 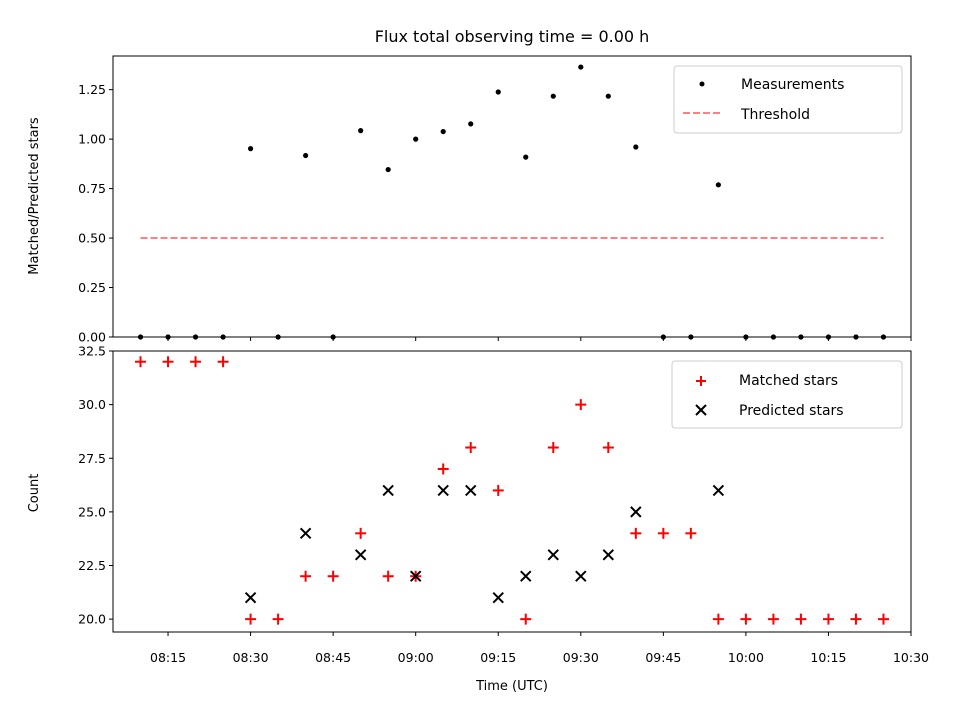 What do you see at coordinates (92, 404) in the screenshot?
I see `y-tick-label: 30.0` at bounding box center [92, 404].